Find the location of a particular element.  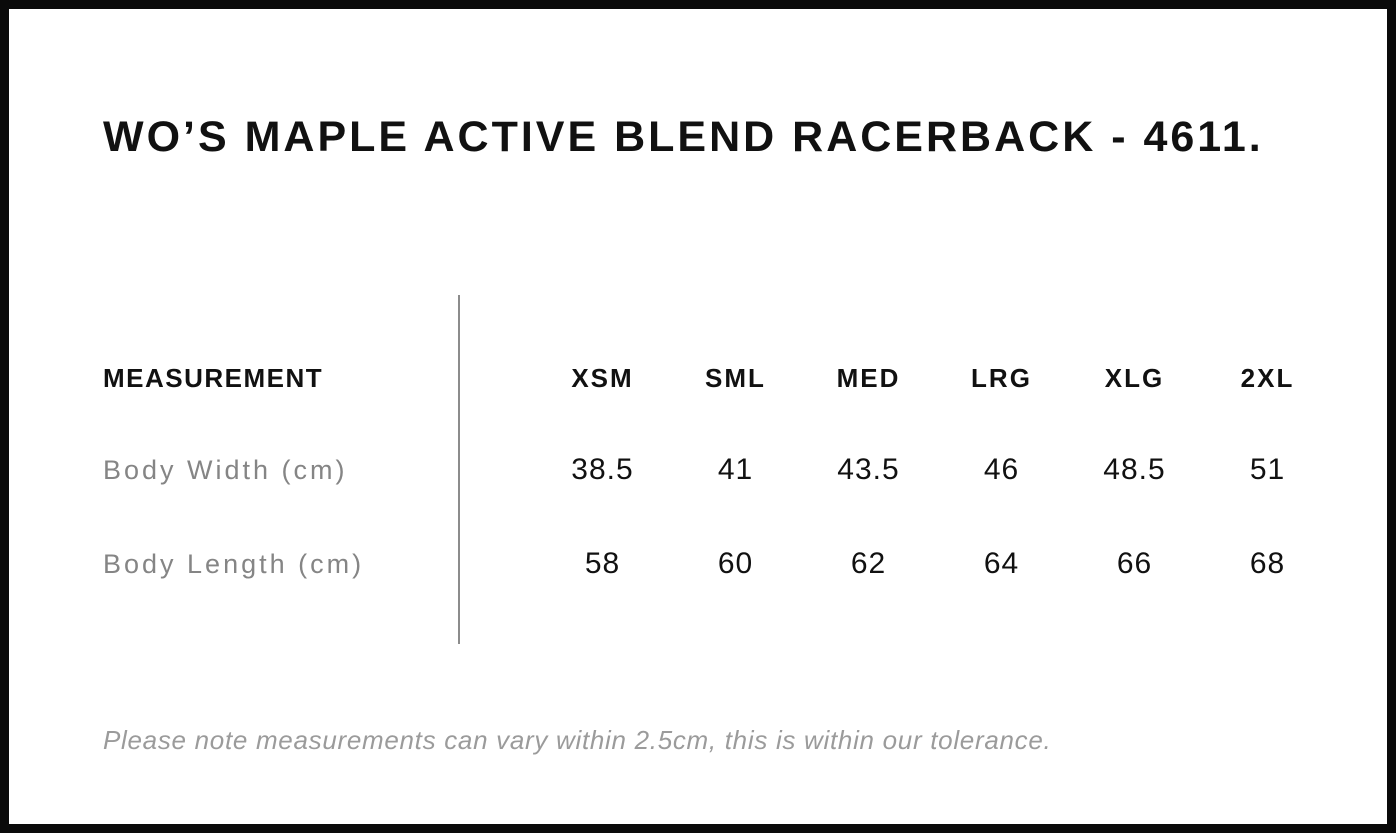

measurement-value-body-width-sml: 41 is located at coordinates (735, 469).